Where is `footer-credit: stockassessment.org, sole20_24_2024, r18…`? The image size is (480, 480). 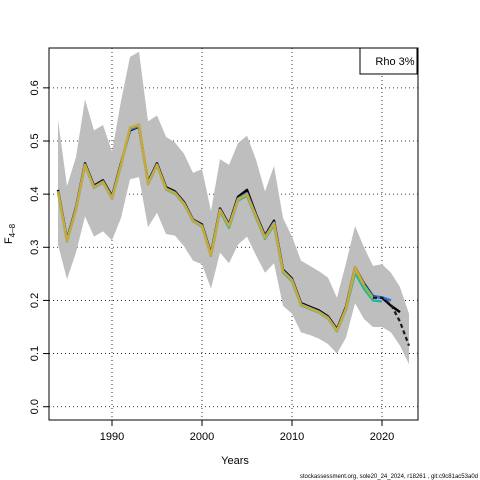 footer-credit: stockassessment.org, sole20_24_2024, r18… is located at coordinates (389, 477).